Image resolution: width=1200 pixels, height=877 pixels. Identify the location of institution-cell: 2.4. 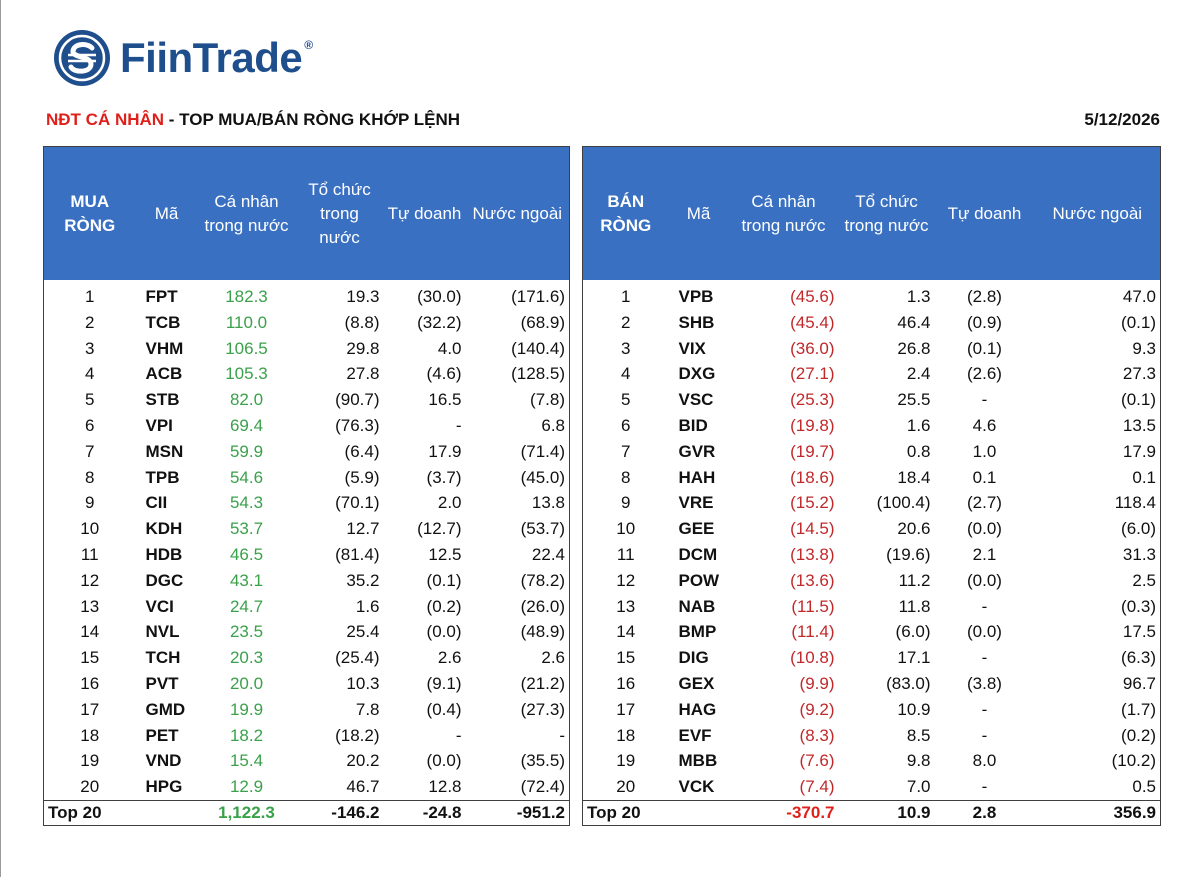
(918, 374).